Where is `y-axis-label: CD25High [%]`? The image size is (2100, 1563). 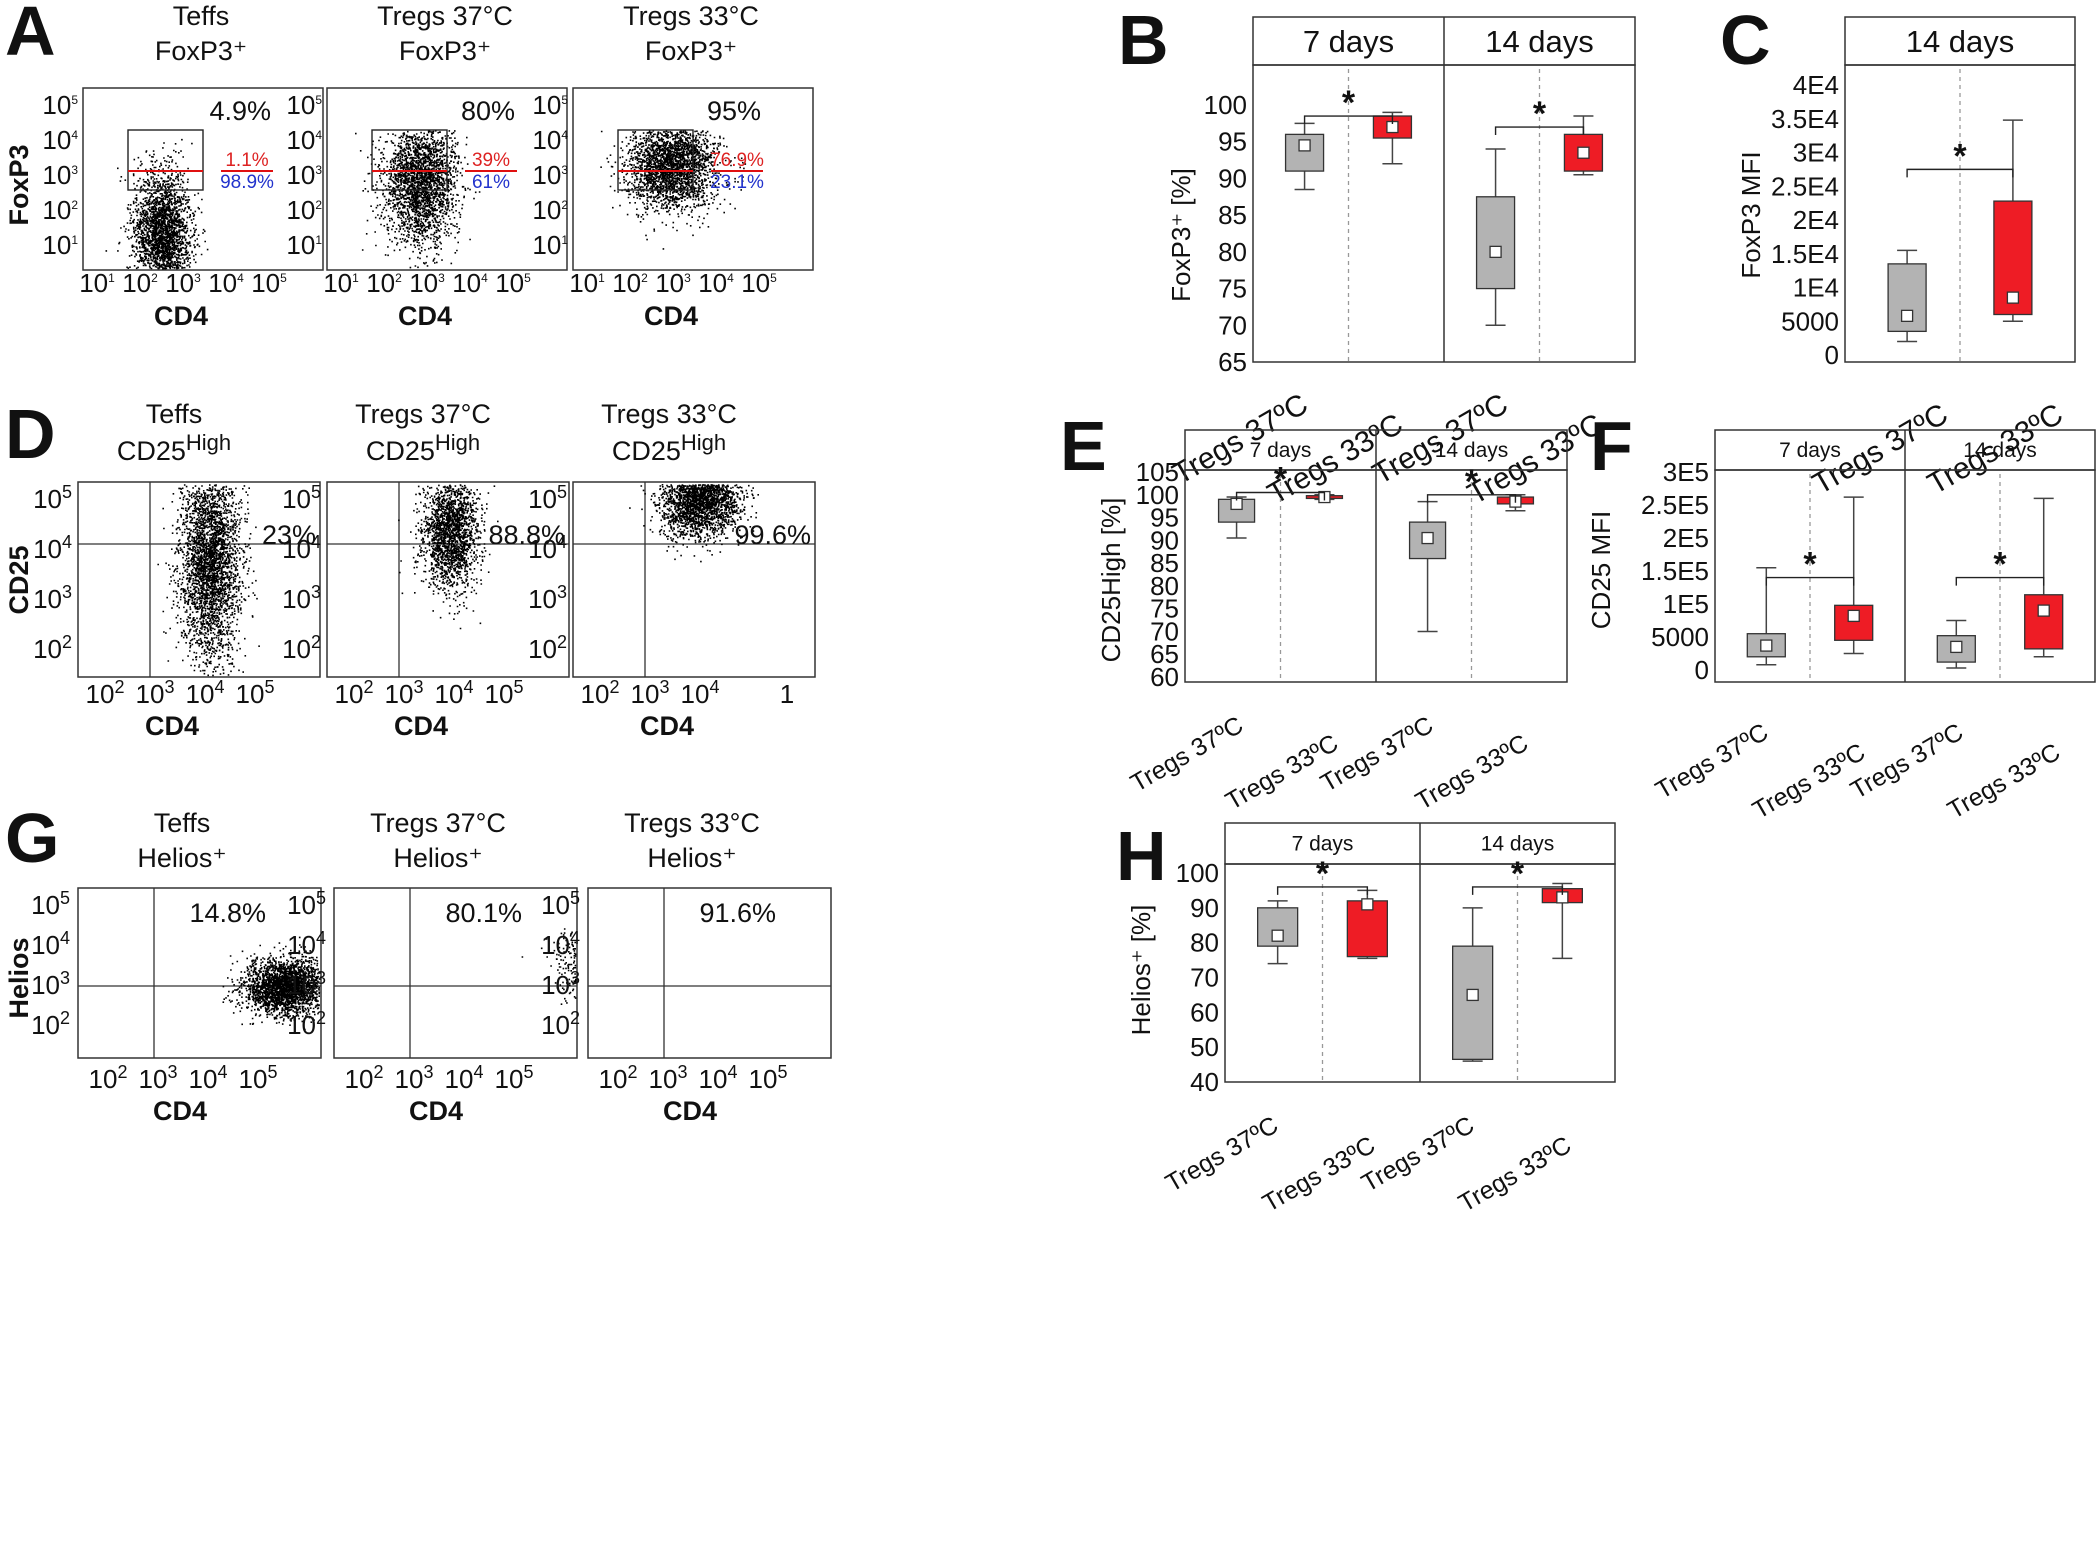 y-axis-label: CD25High [%] is located at coordinates (1111, 580).